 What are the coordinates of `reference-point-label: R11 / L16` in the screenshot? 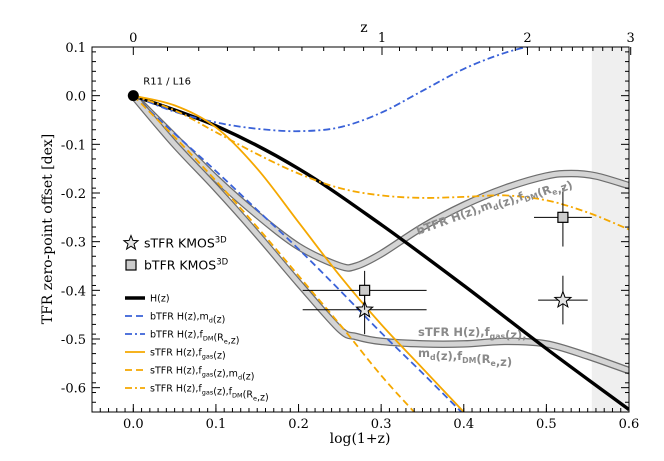 It's located at (167, 82).